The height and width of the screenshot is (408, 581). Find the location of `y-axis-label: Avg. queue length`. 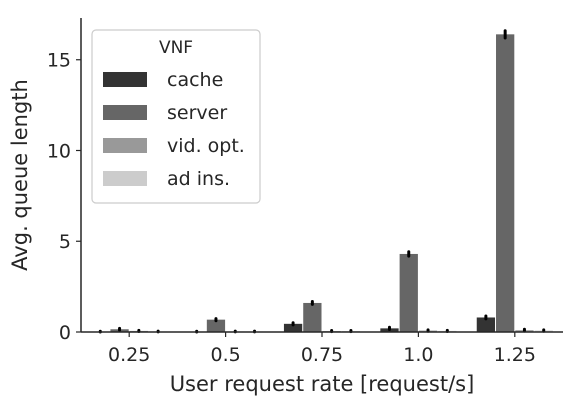

y-axis-label: Avg. queue length is located at coordinates (20, 175).